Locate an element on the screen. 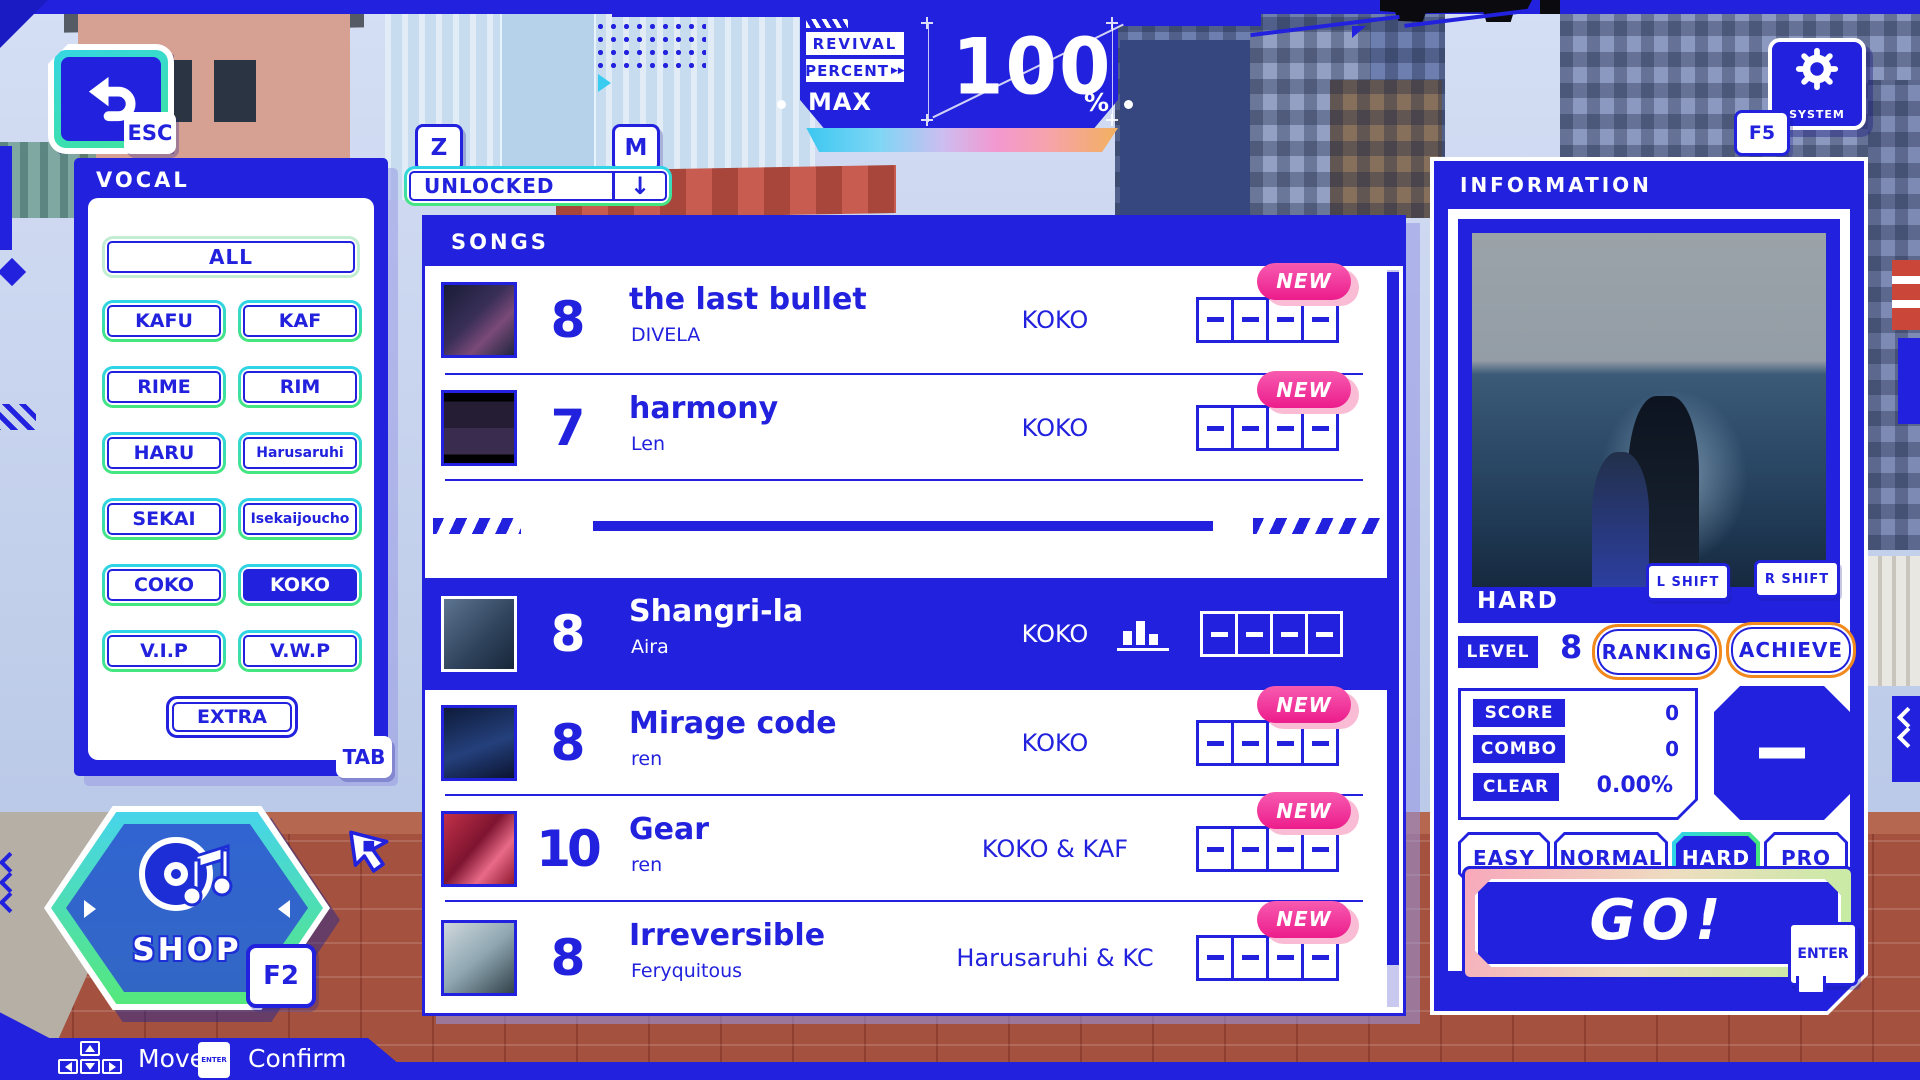  bg-building-navy is located at coordinates (1185, 129).